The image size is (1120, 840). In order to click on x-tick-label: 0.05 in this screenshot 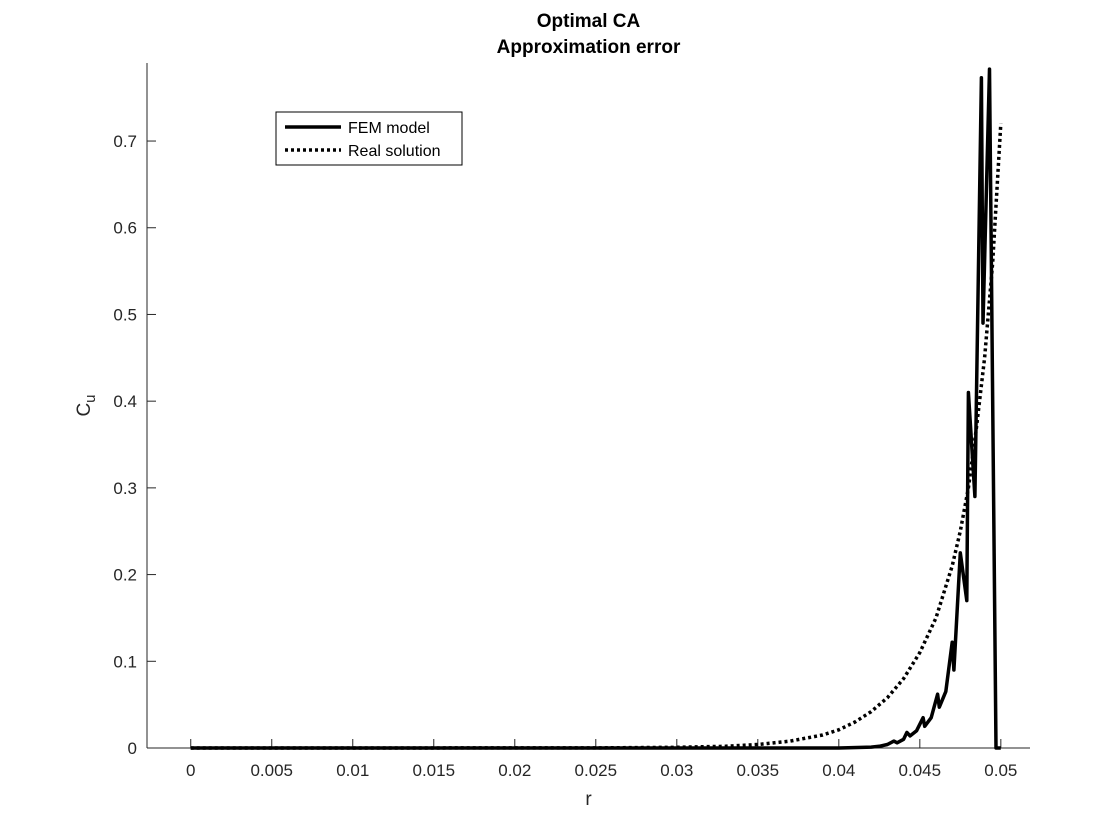, I will do `click(1000, 770)`.